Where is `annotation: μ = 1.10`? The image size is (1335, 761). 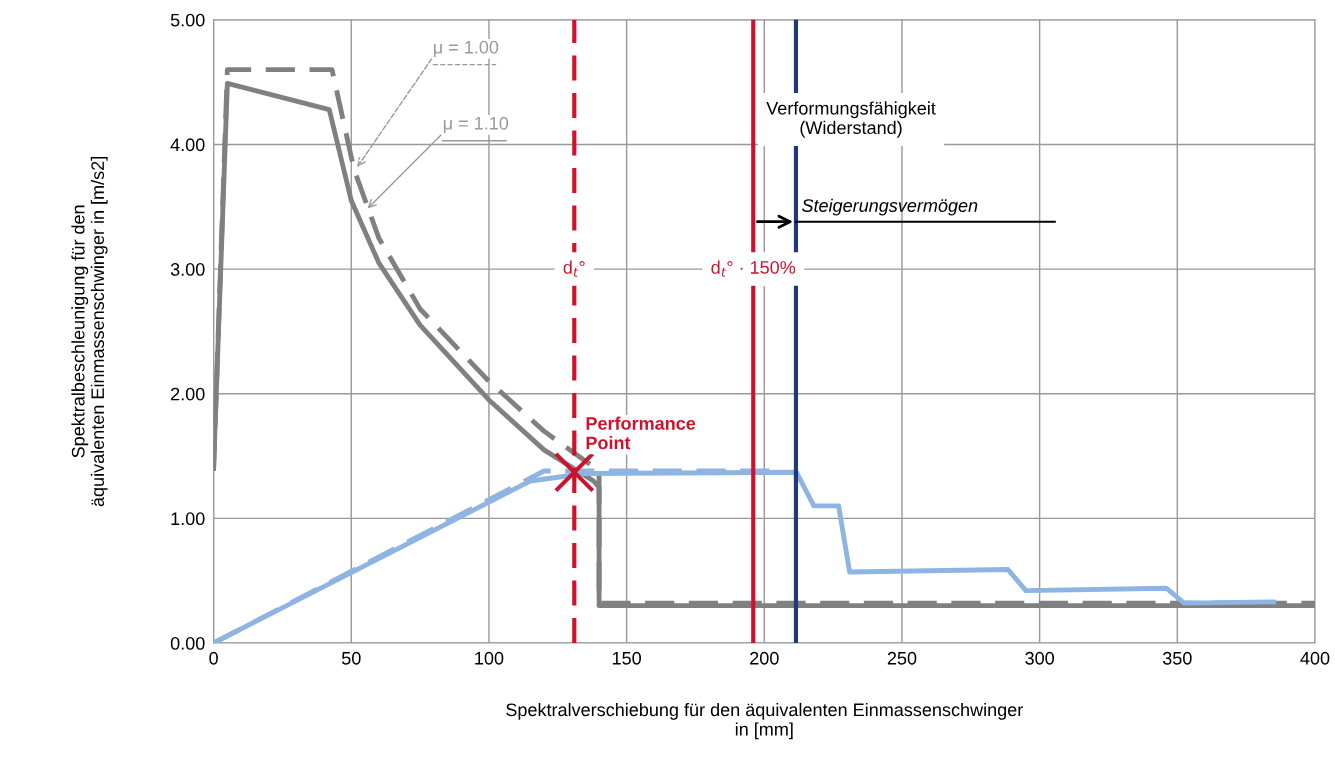
annotation: μ = 1.10 is located at coordinates (476, 124).